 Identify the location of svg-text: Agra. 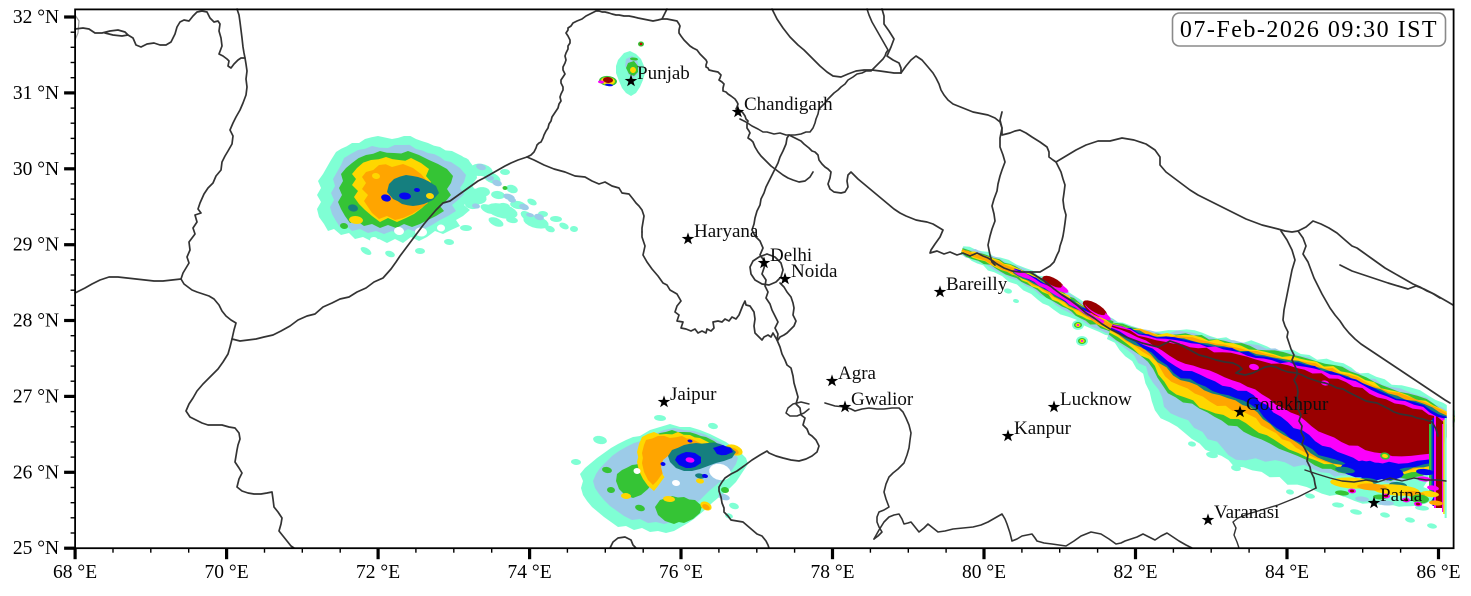
(857, 373).